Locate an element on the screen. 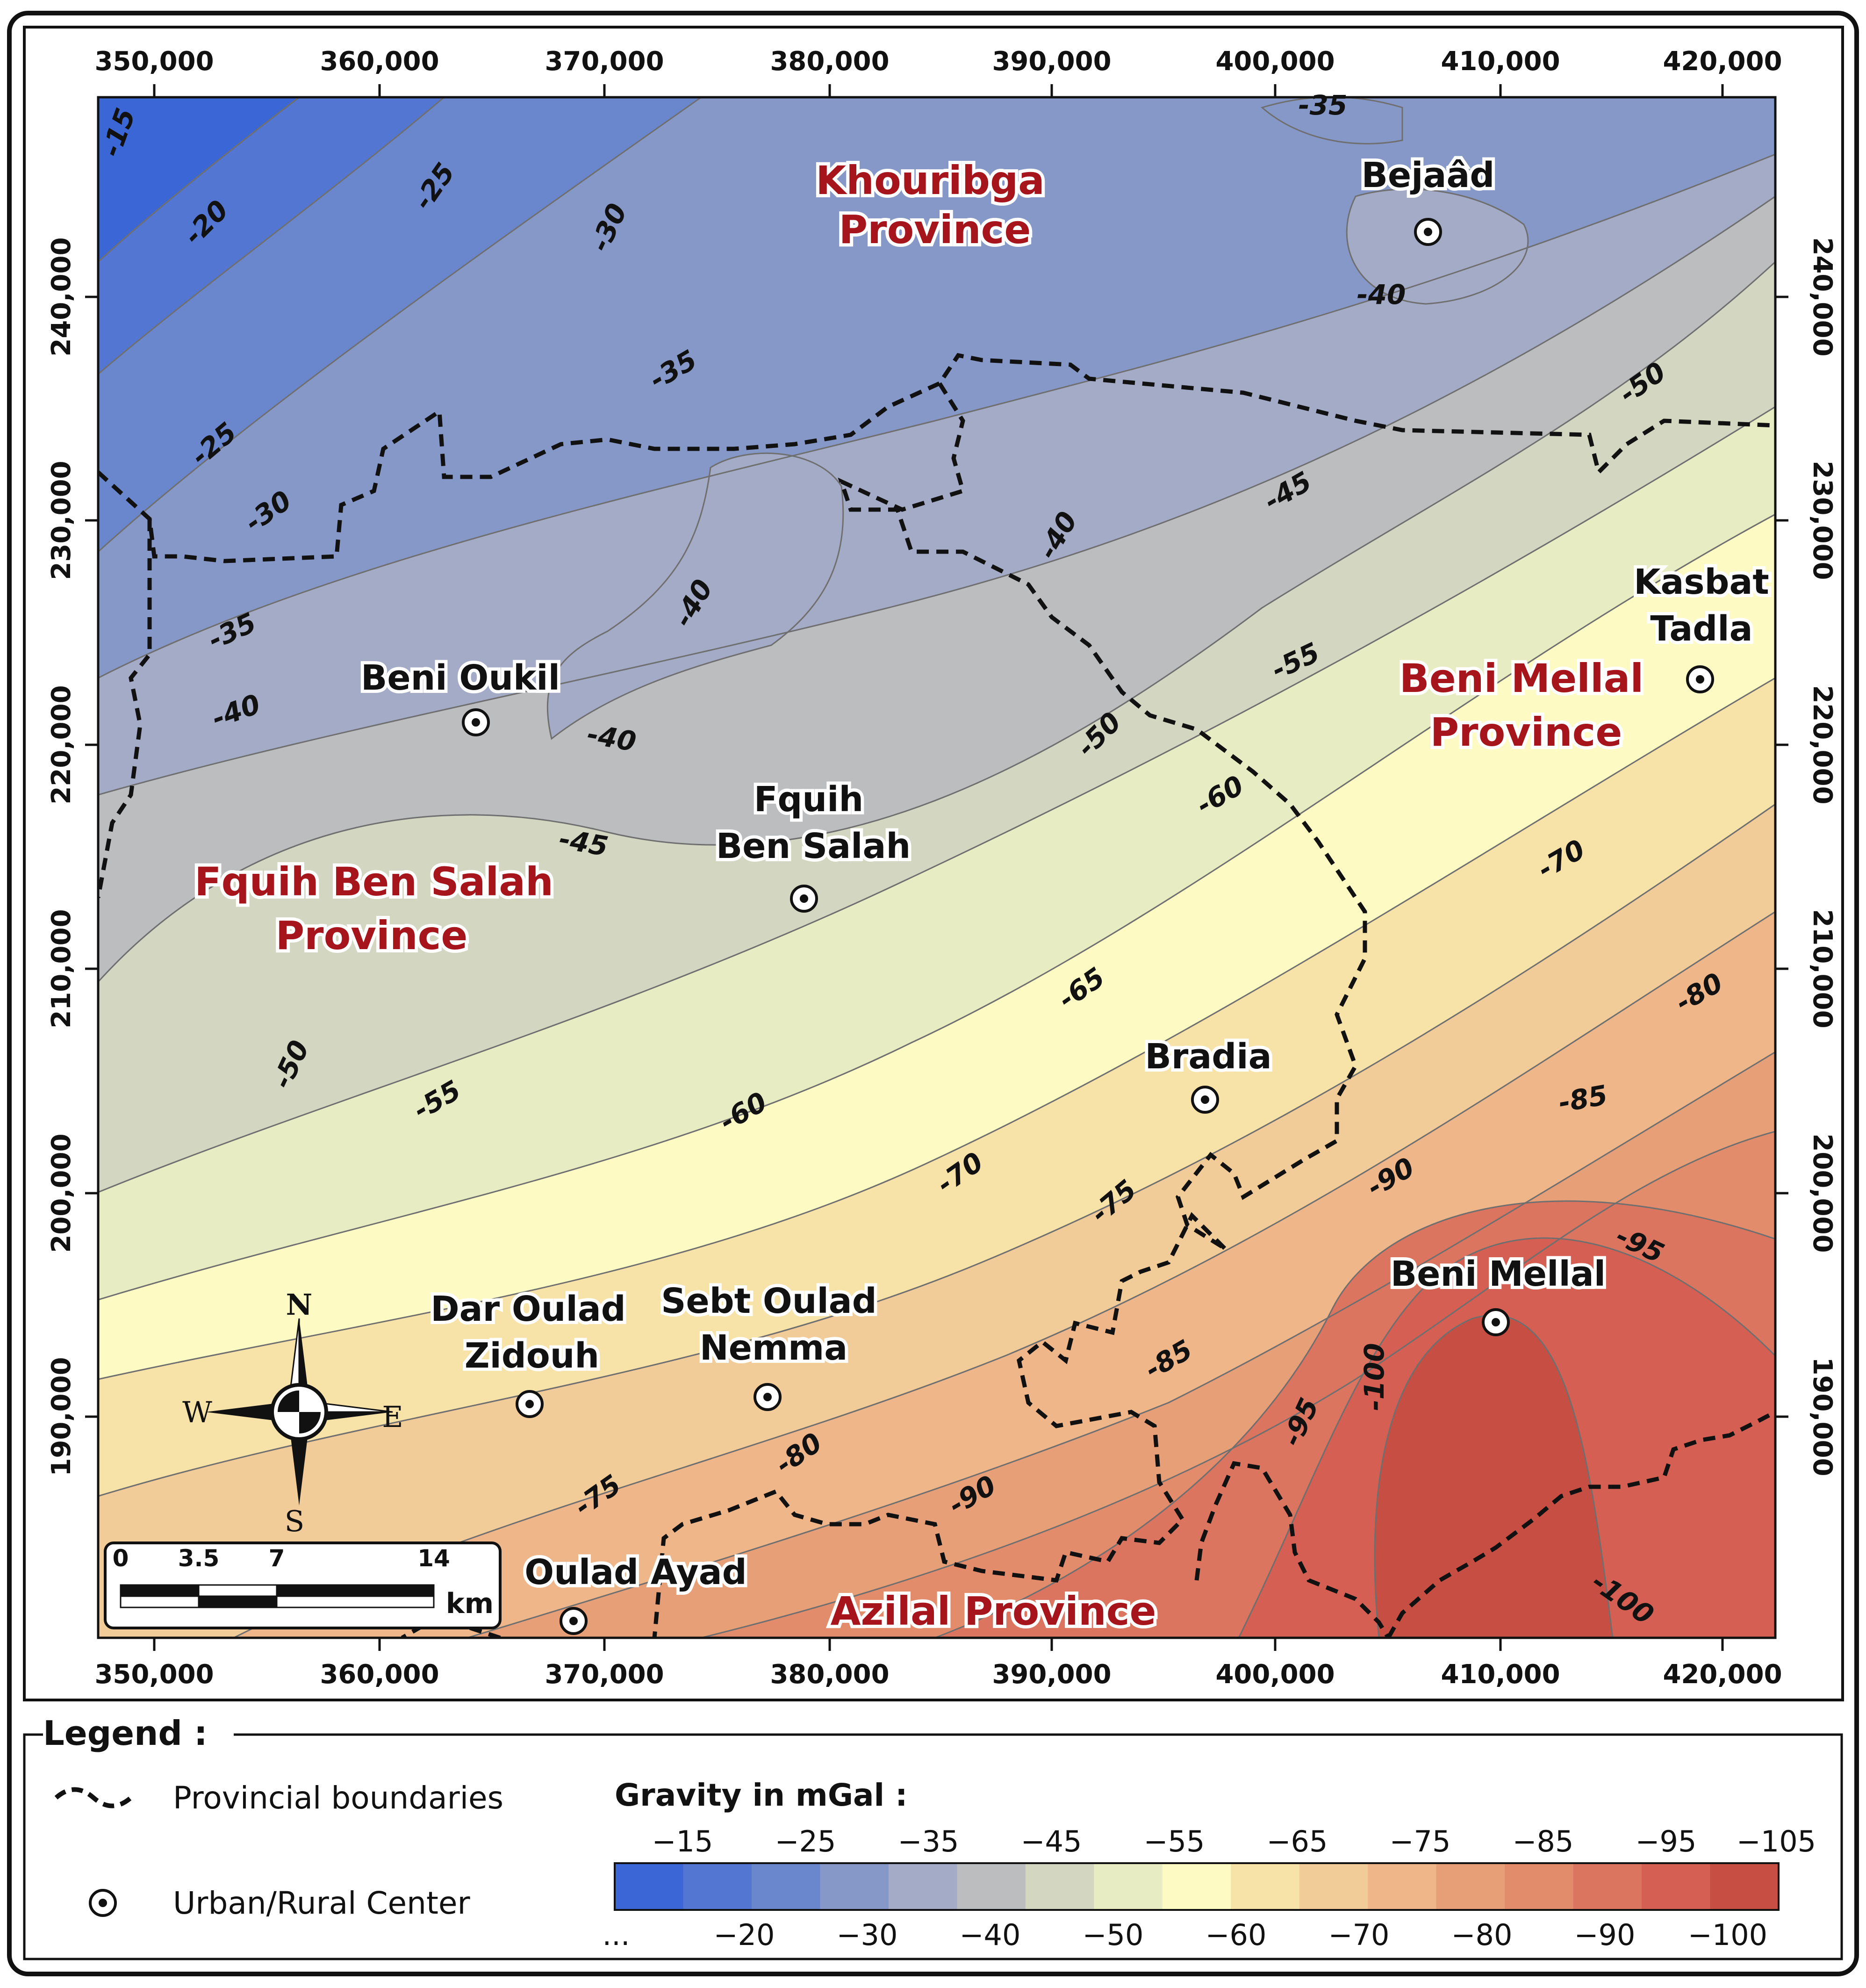  legend-frame is located at coordinates (933, 1846).